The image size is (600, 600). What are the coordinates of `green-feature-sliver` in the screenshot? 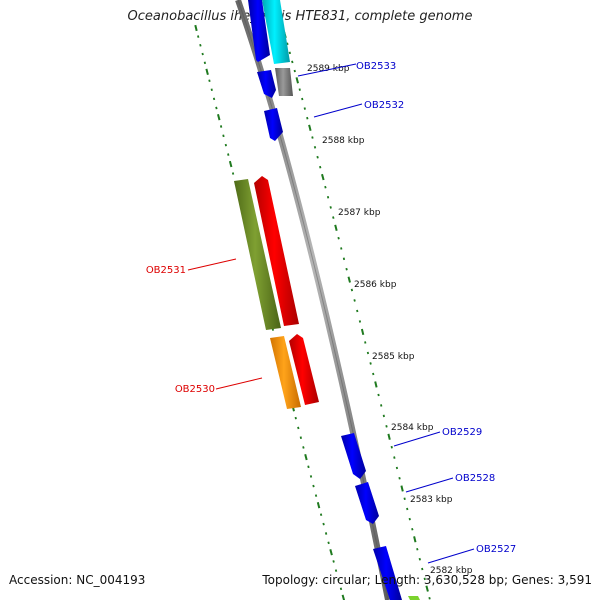 It's located at (414, 598).